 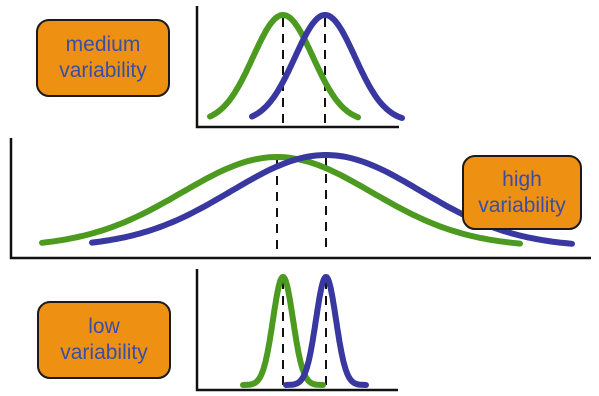 I want to click on panel-medium-axes, so click(x=297, y=67).